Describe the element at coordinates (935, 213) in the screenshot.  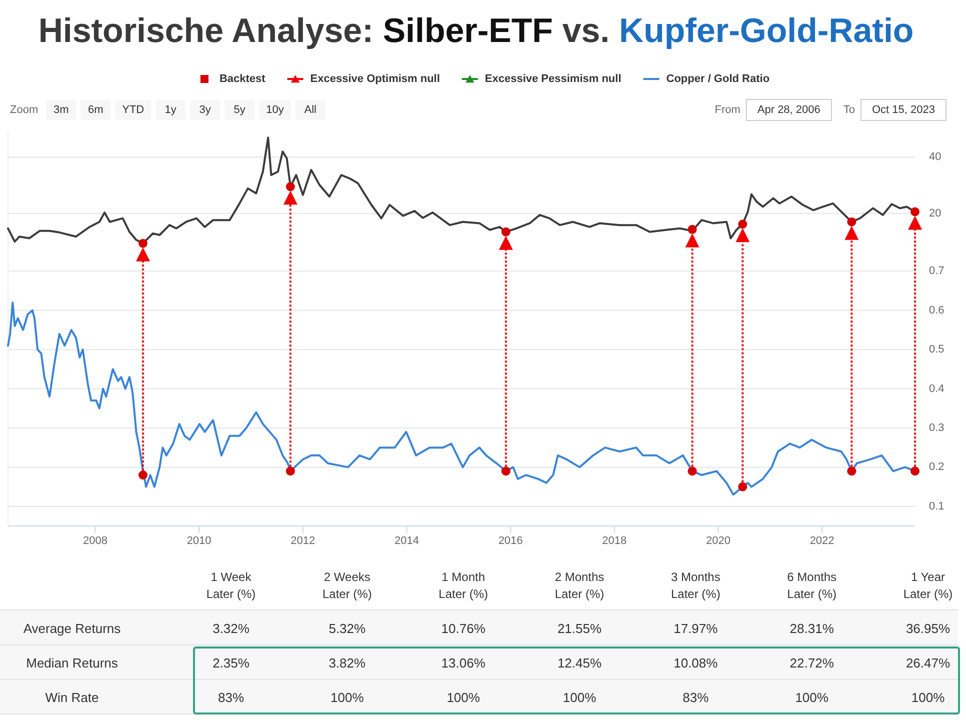
I see `y-tick-label: 20` at that location.